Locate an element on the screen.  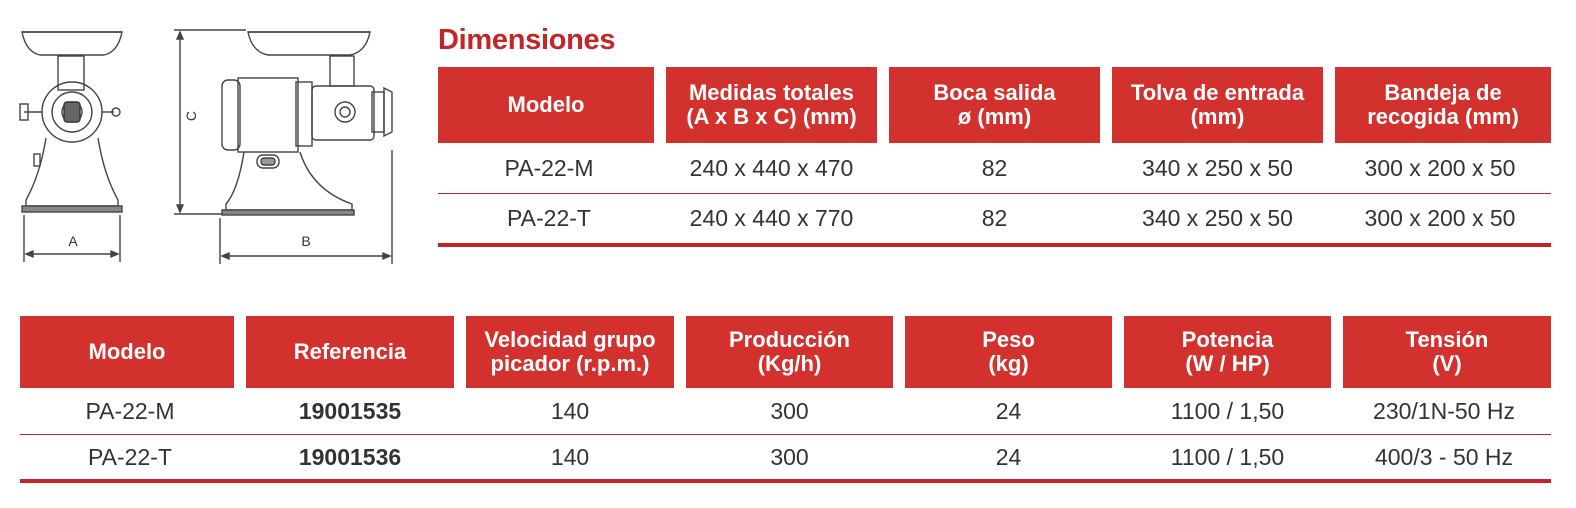
header-line: Bandeja de is located at coordinates (1443, 92).